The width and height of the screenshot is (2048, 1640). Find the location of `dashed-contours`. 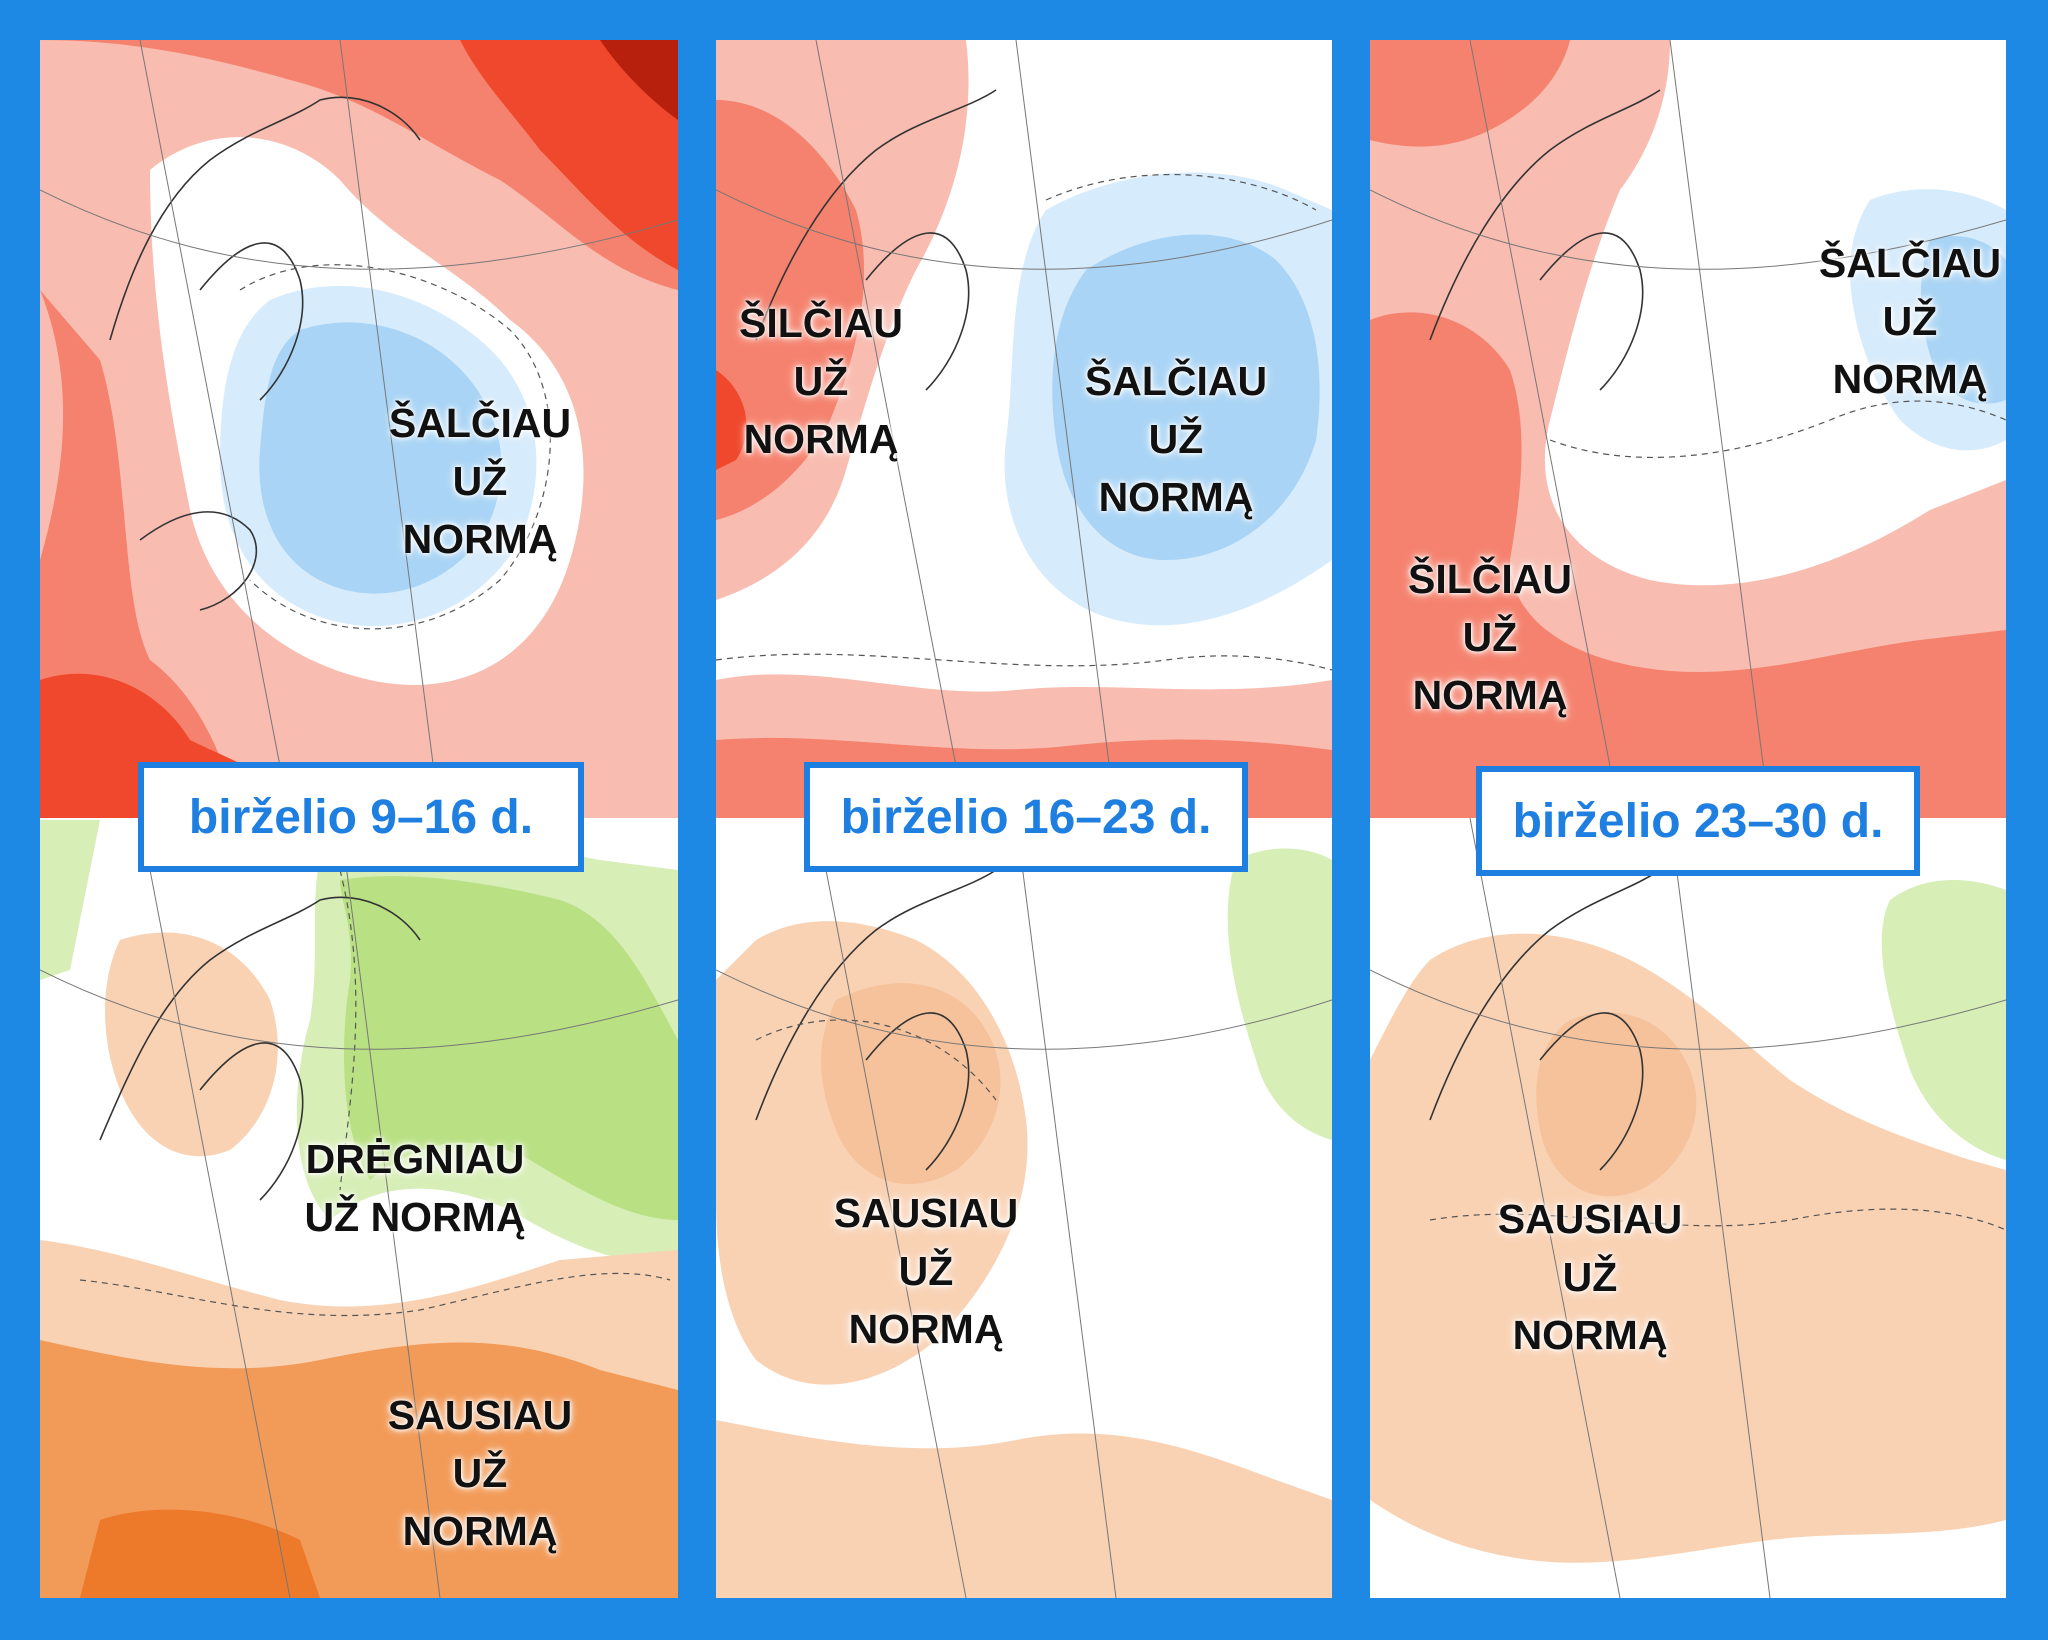

dashed-contours is located at coordinates (1717, 815).